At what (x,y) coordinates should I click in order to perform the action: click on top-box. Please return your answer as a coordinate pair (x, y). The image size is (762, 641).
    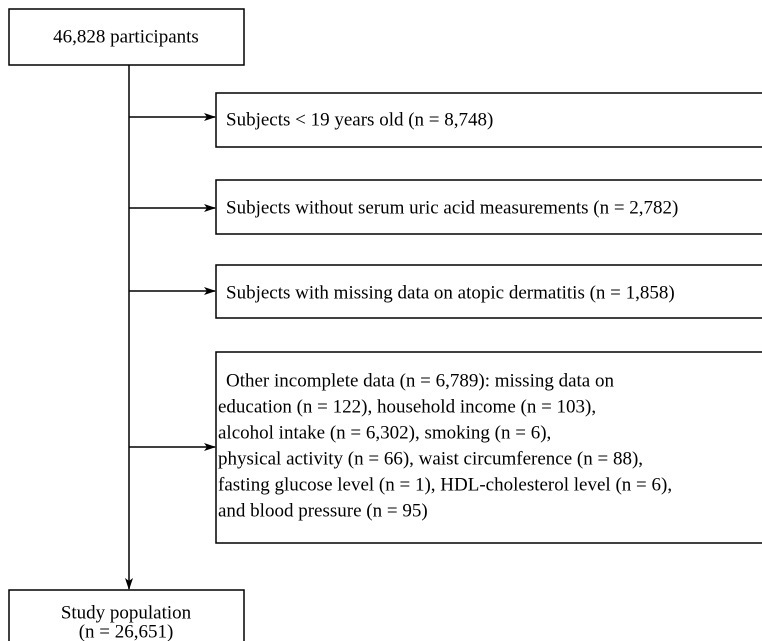
    Looking at the image, I should click on (126, 37).